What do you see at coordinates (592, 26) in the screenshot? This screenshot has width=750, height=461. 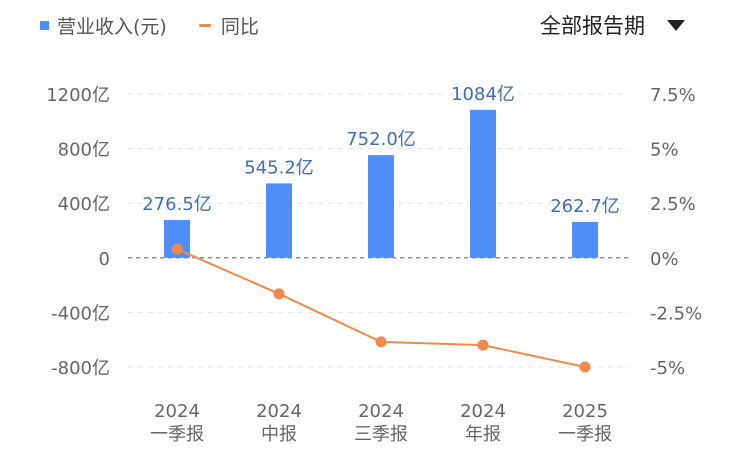 I see `period-dropdown-label: 全部报告期` at bounding box center [592, 26].